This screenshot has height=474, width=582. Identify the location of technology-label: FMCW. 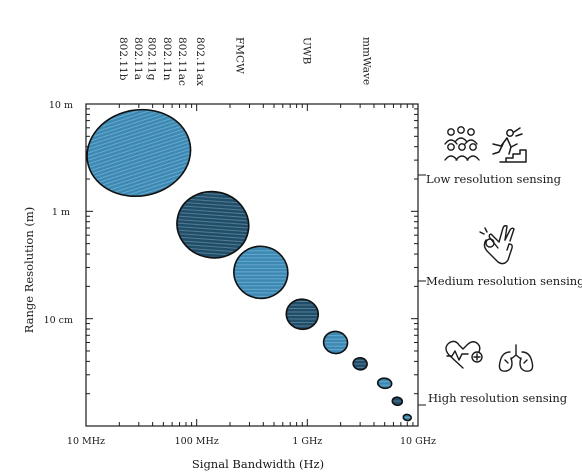
(240, 55).